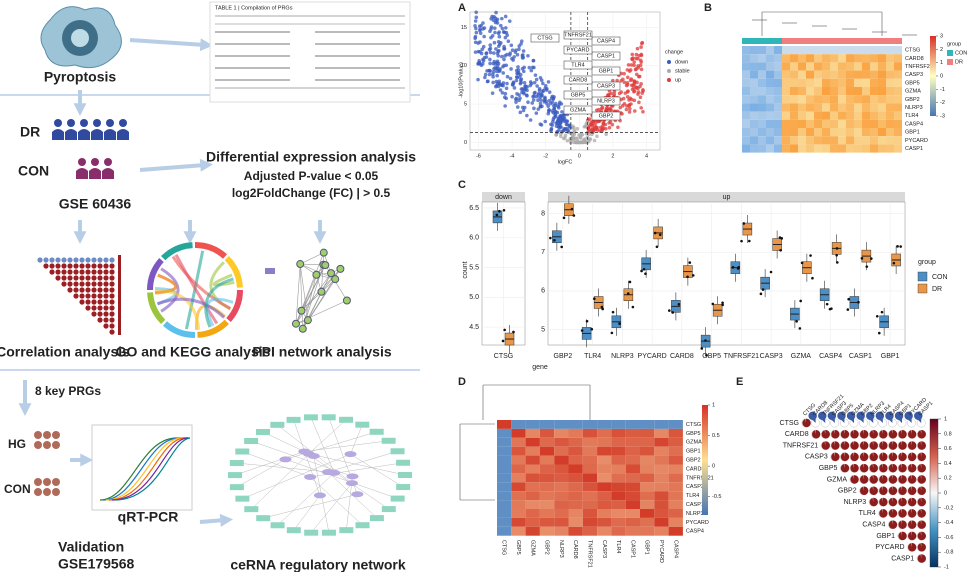 The height and width of the screenshot is (572, 973). Describe the element at coordinates (254, 8) in the screenshot. I see `table-title: TABLE 1 | Compilation of PRGs` at that location.